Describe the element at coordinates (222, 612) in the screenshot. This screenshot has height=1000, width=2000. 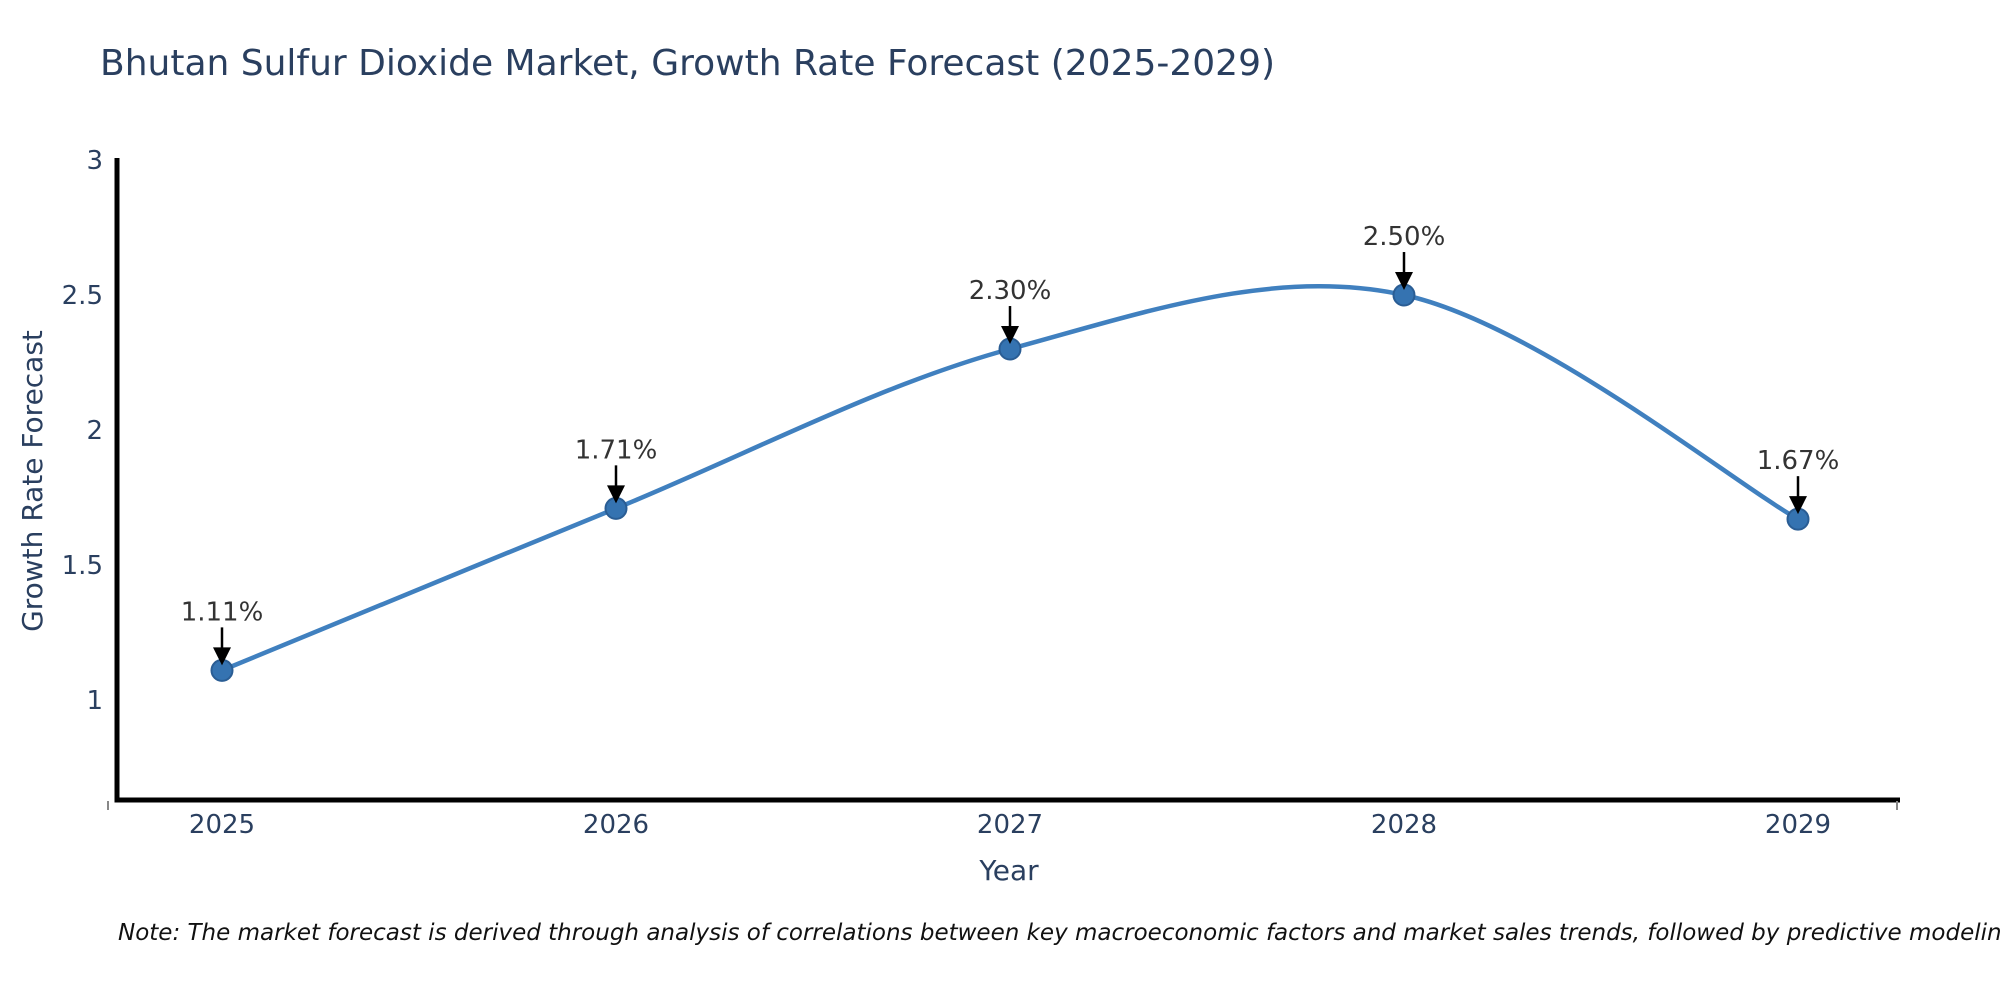
I see `point-value-label: 1.11%` at that location.